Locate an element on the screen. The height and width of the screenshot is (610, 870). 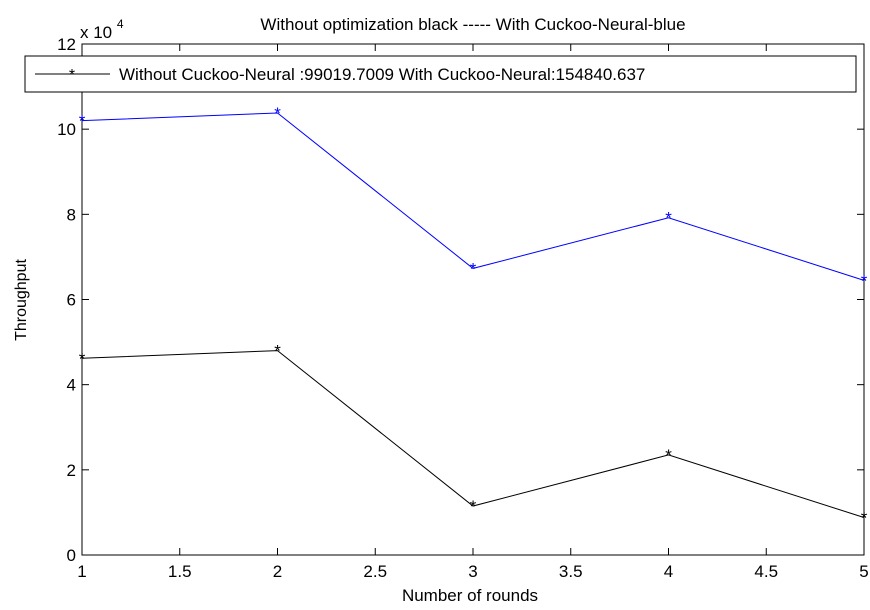
x-tick-label: 5 is located at coordinates (863, 571).